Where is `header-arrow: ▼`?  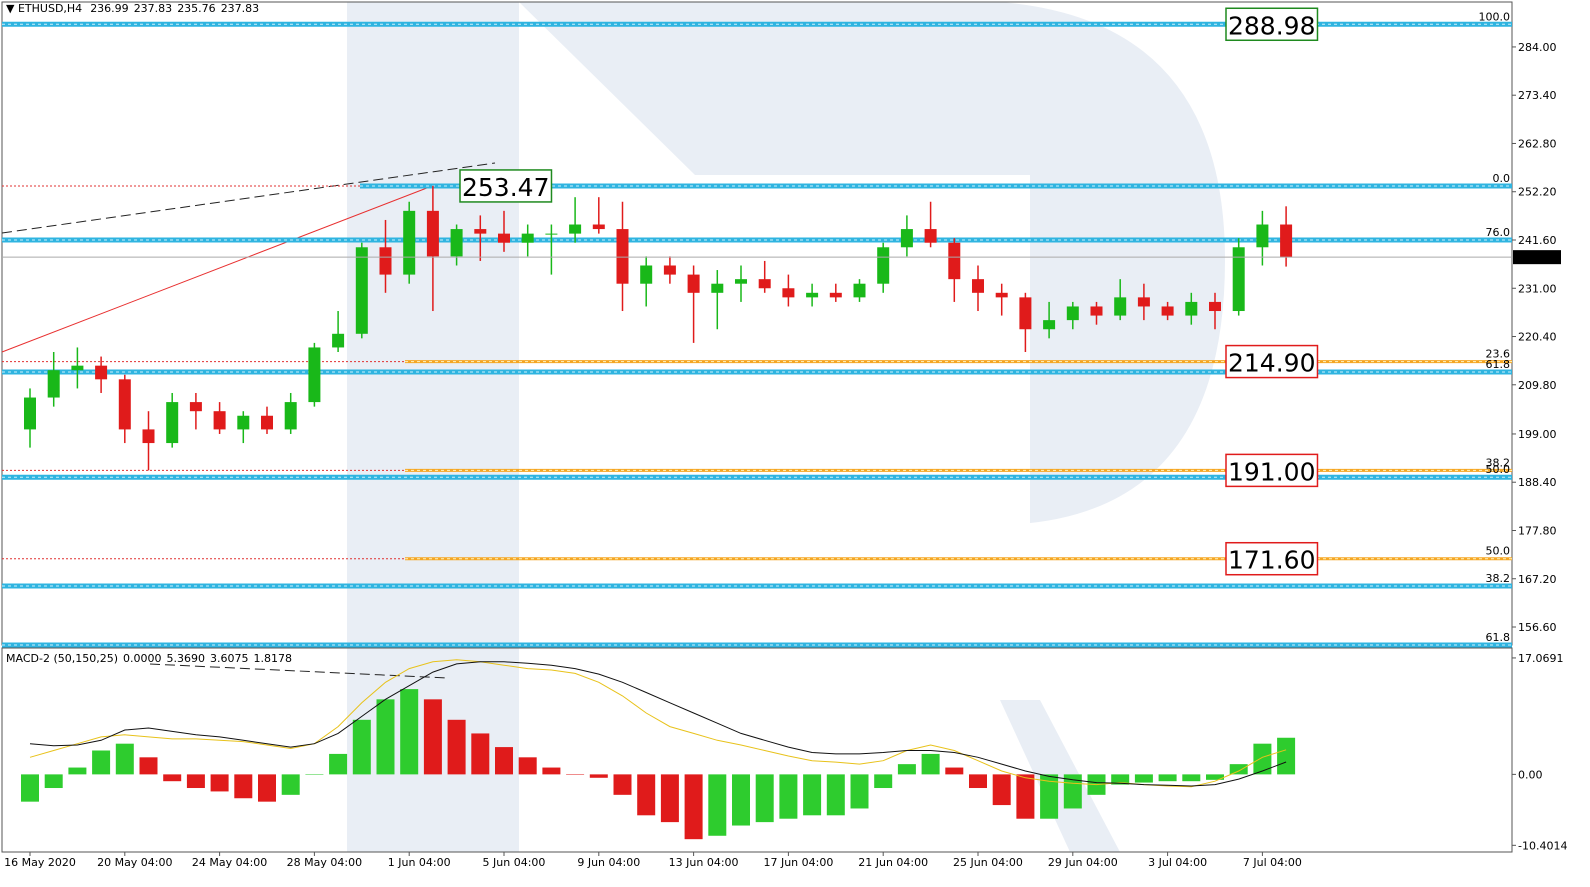
header-arrow: ▼ is located at coordinates (12, 8).